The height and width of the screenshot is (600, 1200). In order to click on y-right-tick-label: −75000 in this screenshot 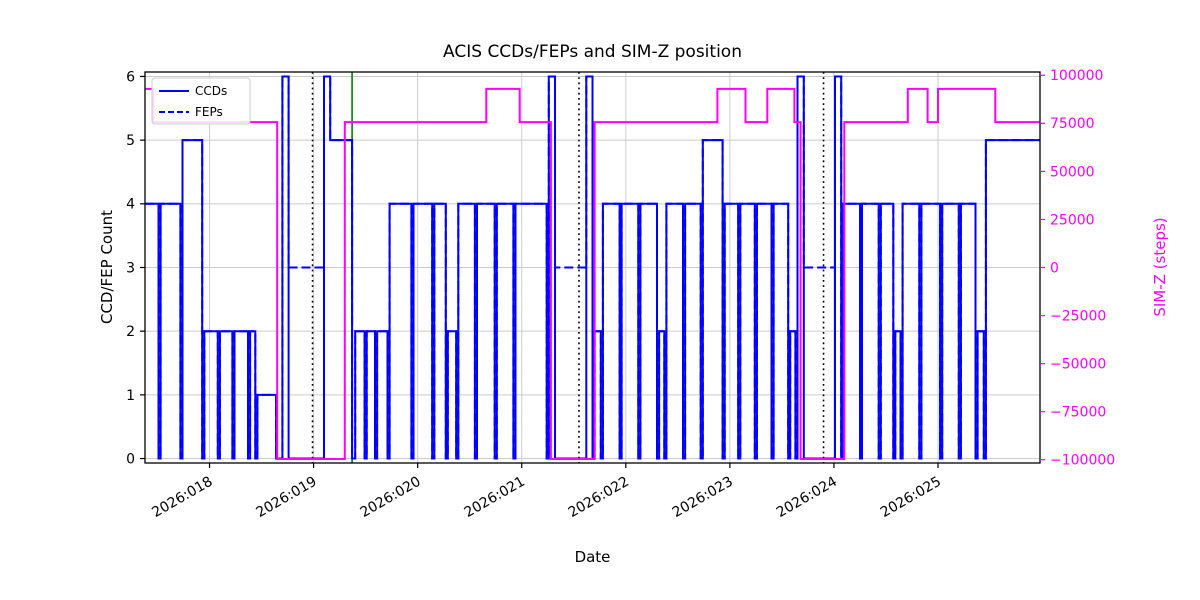, I will do `click(1078, 413)`.